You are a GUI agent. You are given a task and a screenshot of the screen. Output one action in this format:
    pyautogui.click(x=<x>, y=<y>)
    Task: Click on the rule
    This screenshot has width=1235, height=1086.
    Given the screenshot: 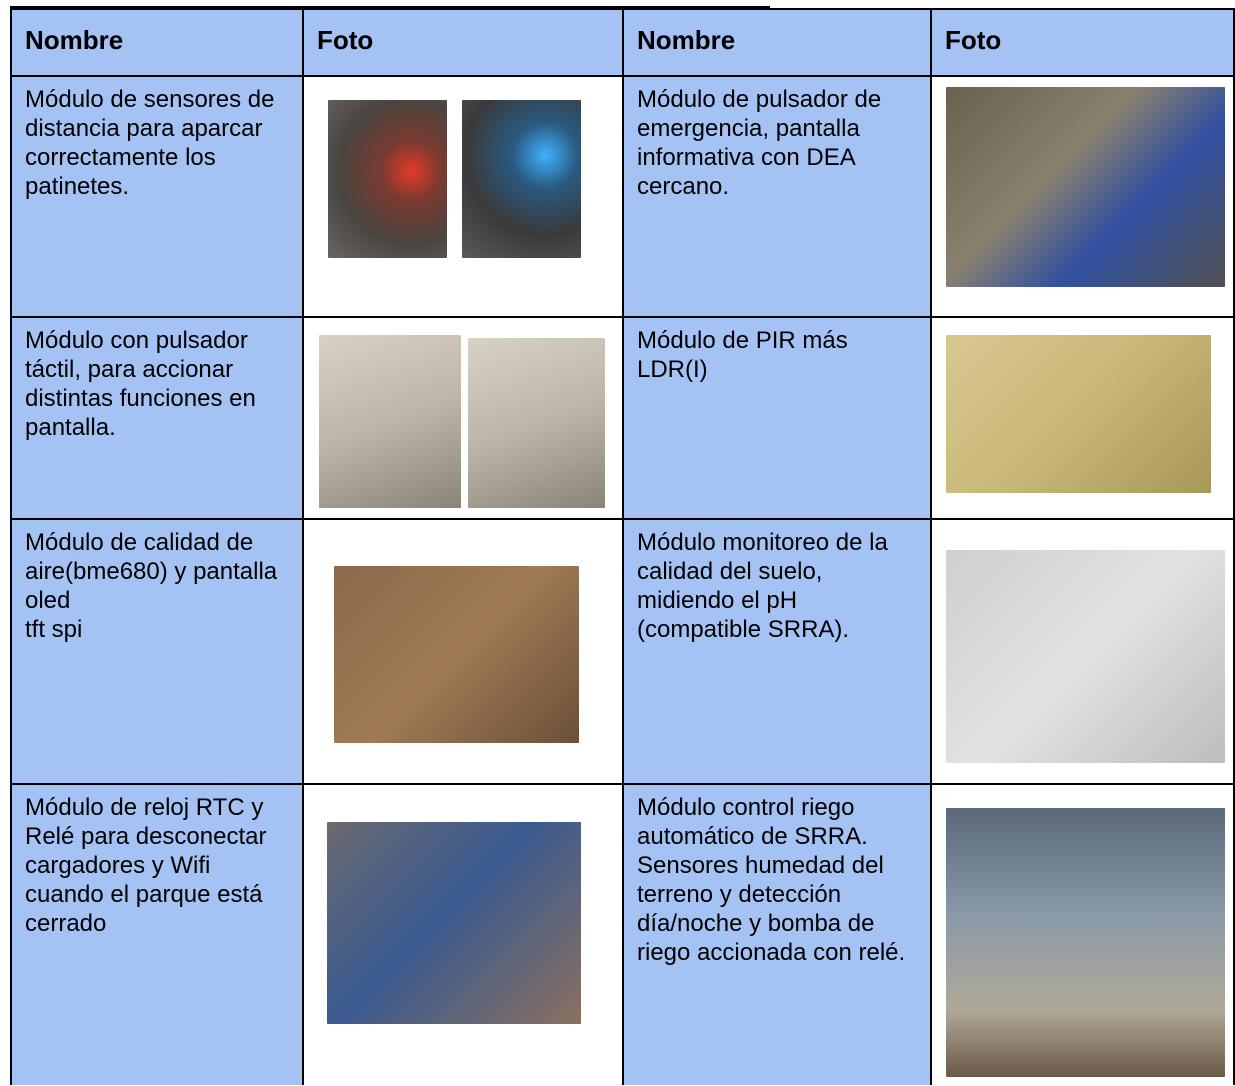 What is the action you would take?
    pyautogui.click(x=390, y=7)
    